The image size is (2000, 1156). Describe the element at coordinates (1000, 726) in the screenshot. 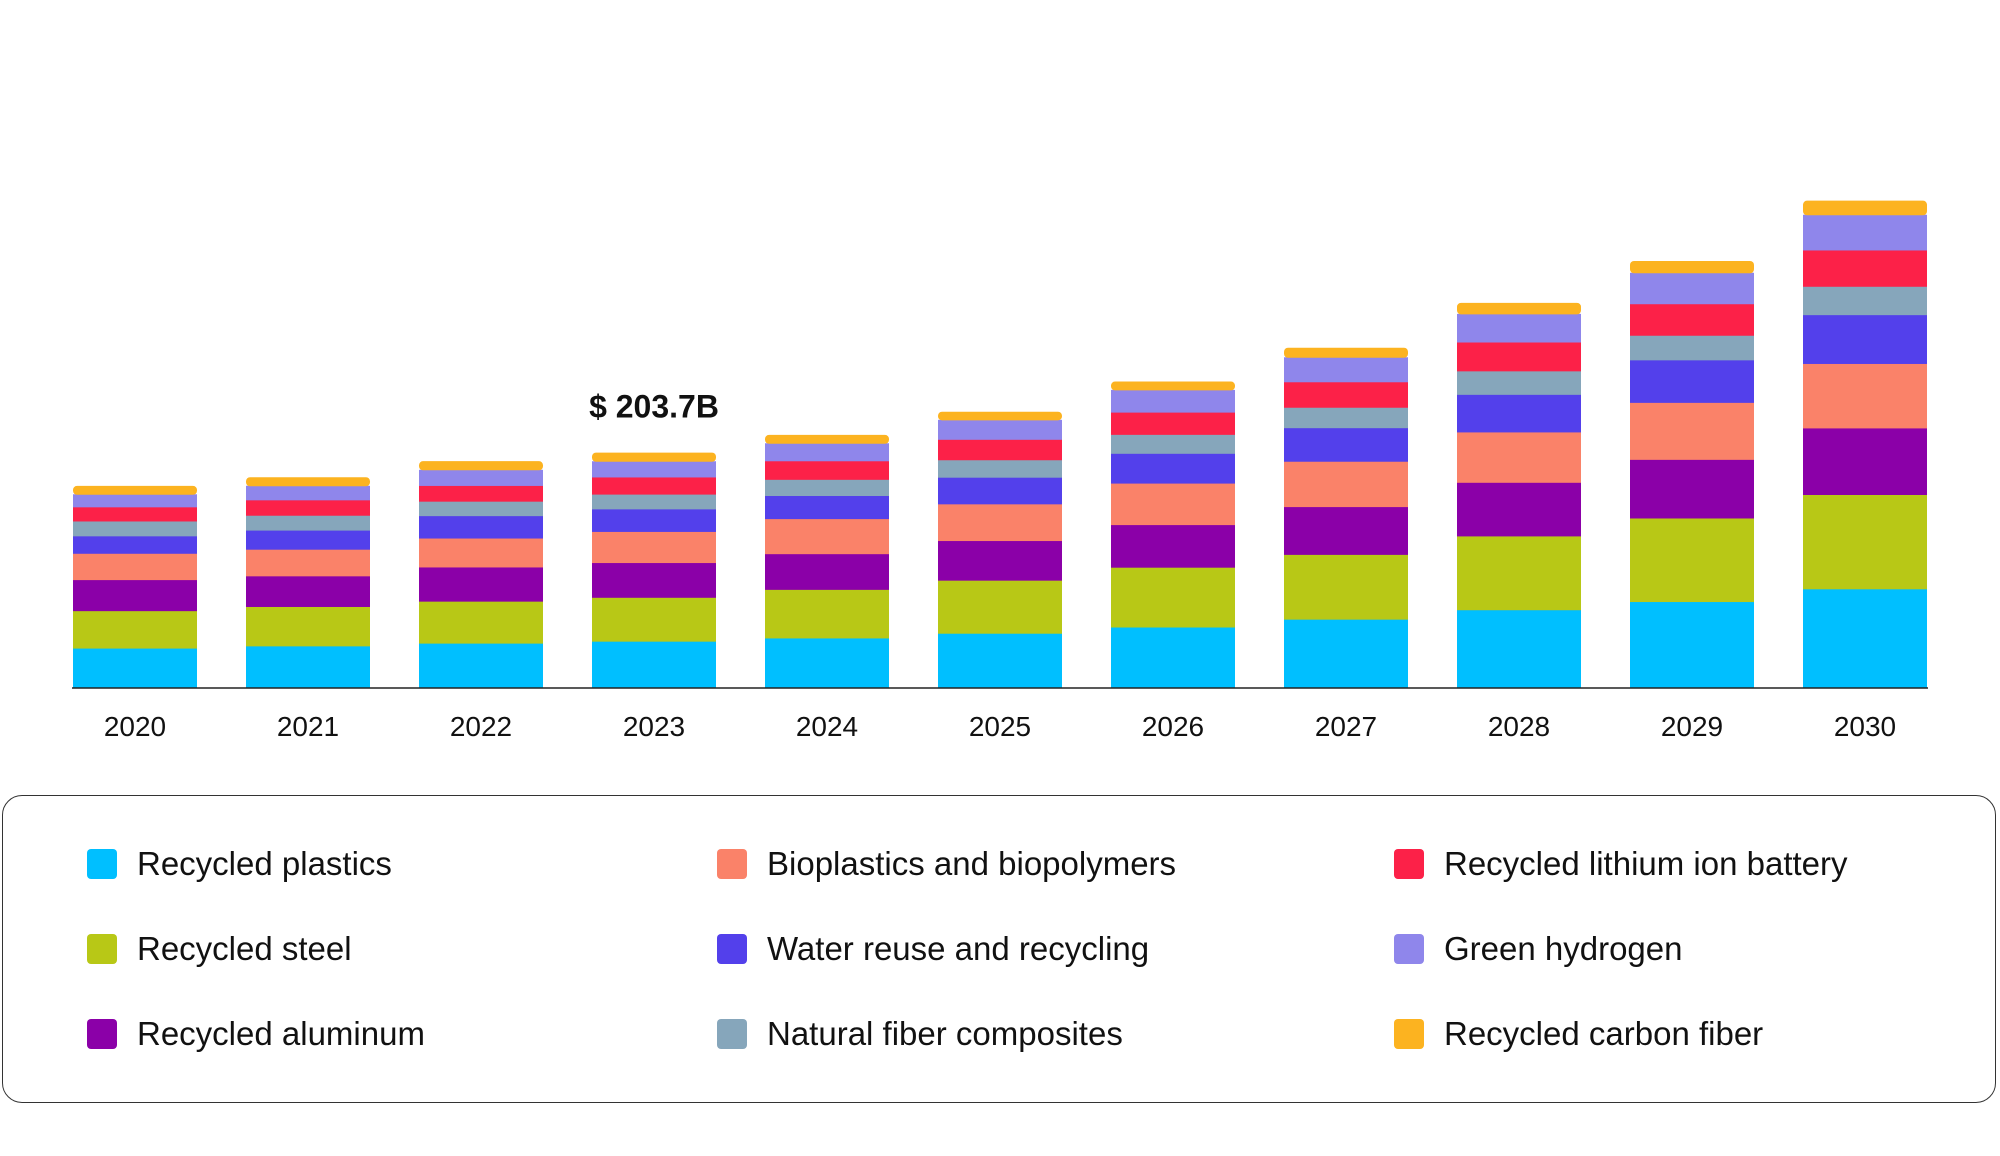

I see `x-tick-label: 2025` at that location.